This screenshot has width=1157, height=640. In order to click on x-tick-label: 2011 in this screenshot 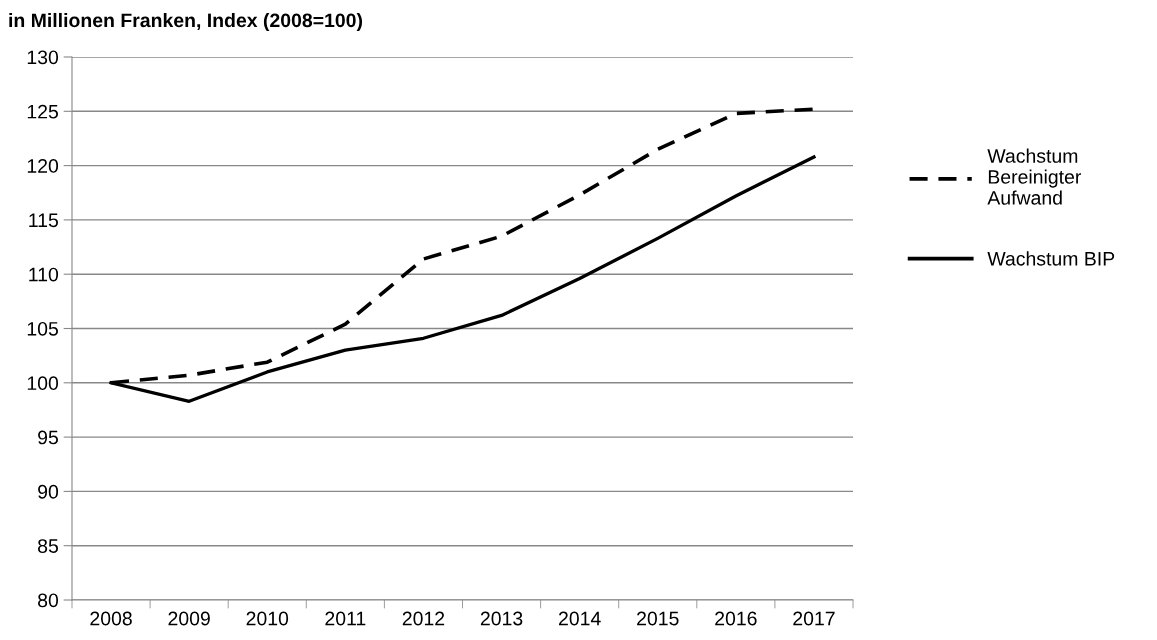, I will do `click(345, 618)`.